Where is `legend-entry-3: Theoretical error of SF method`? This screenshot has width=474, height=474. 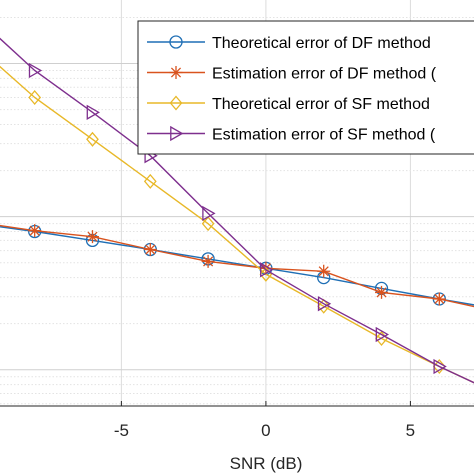
legend-entry-3: Theoretical error of SF method is located at coordinates (288, 104).